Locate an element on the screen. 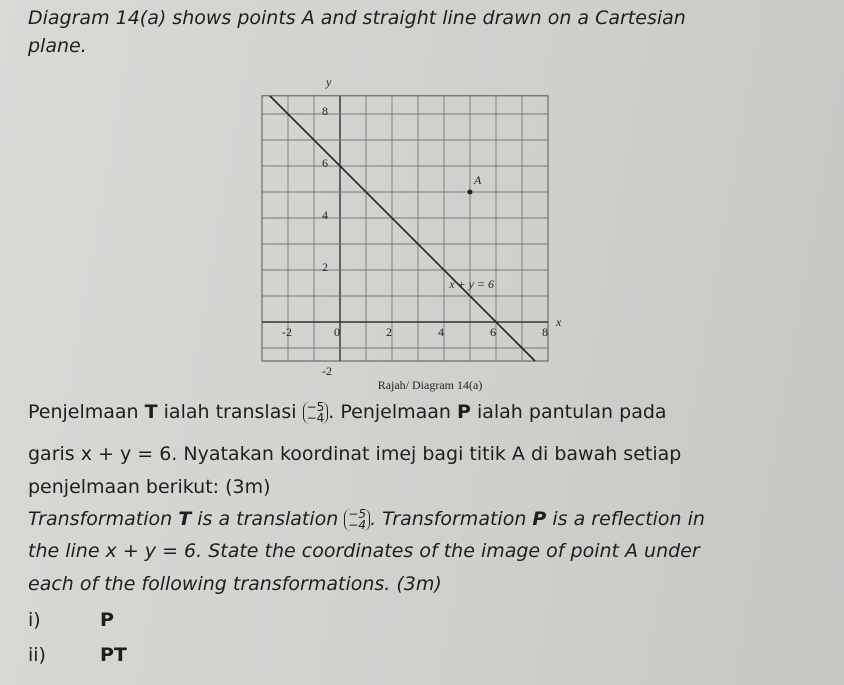 The width and height of the screenshot is (844, 685). axis-label: y is located at coordinates (328, 82).